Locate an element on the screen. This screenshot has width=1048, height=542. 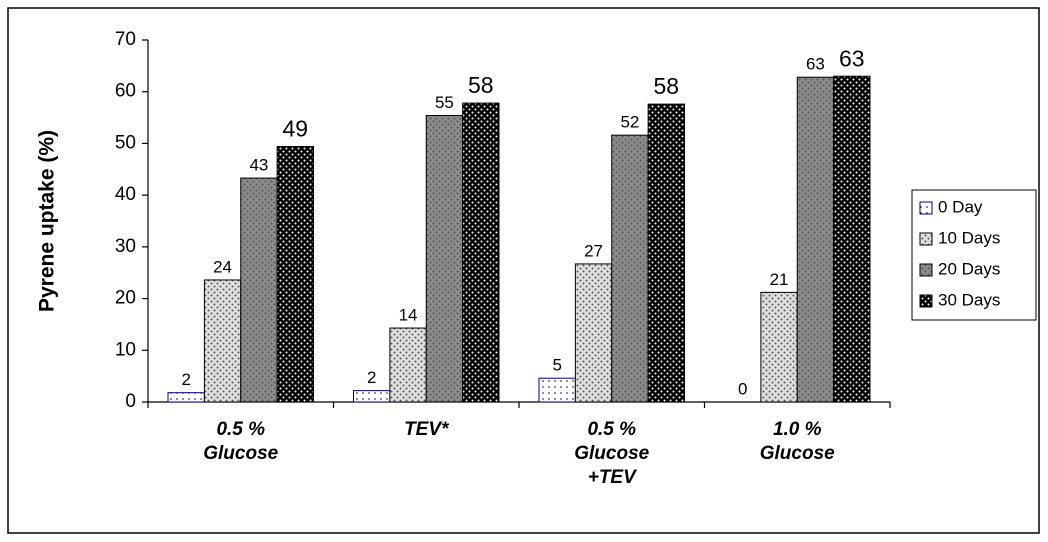
x-tick-label: 1.0 % Glucose is located at coordinates (797, 441).